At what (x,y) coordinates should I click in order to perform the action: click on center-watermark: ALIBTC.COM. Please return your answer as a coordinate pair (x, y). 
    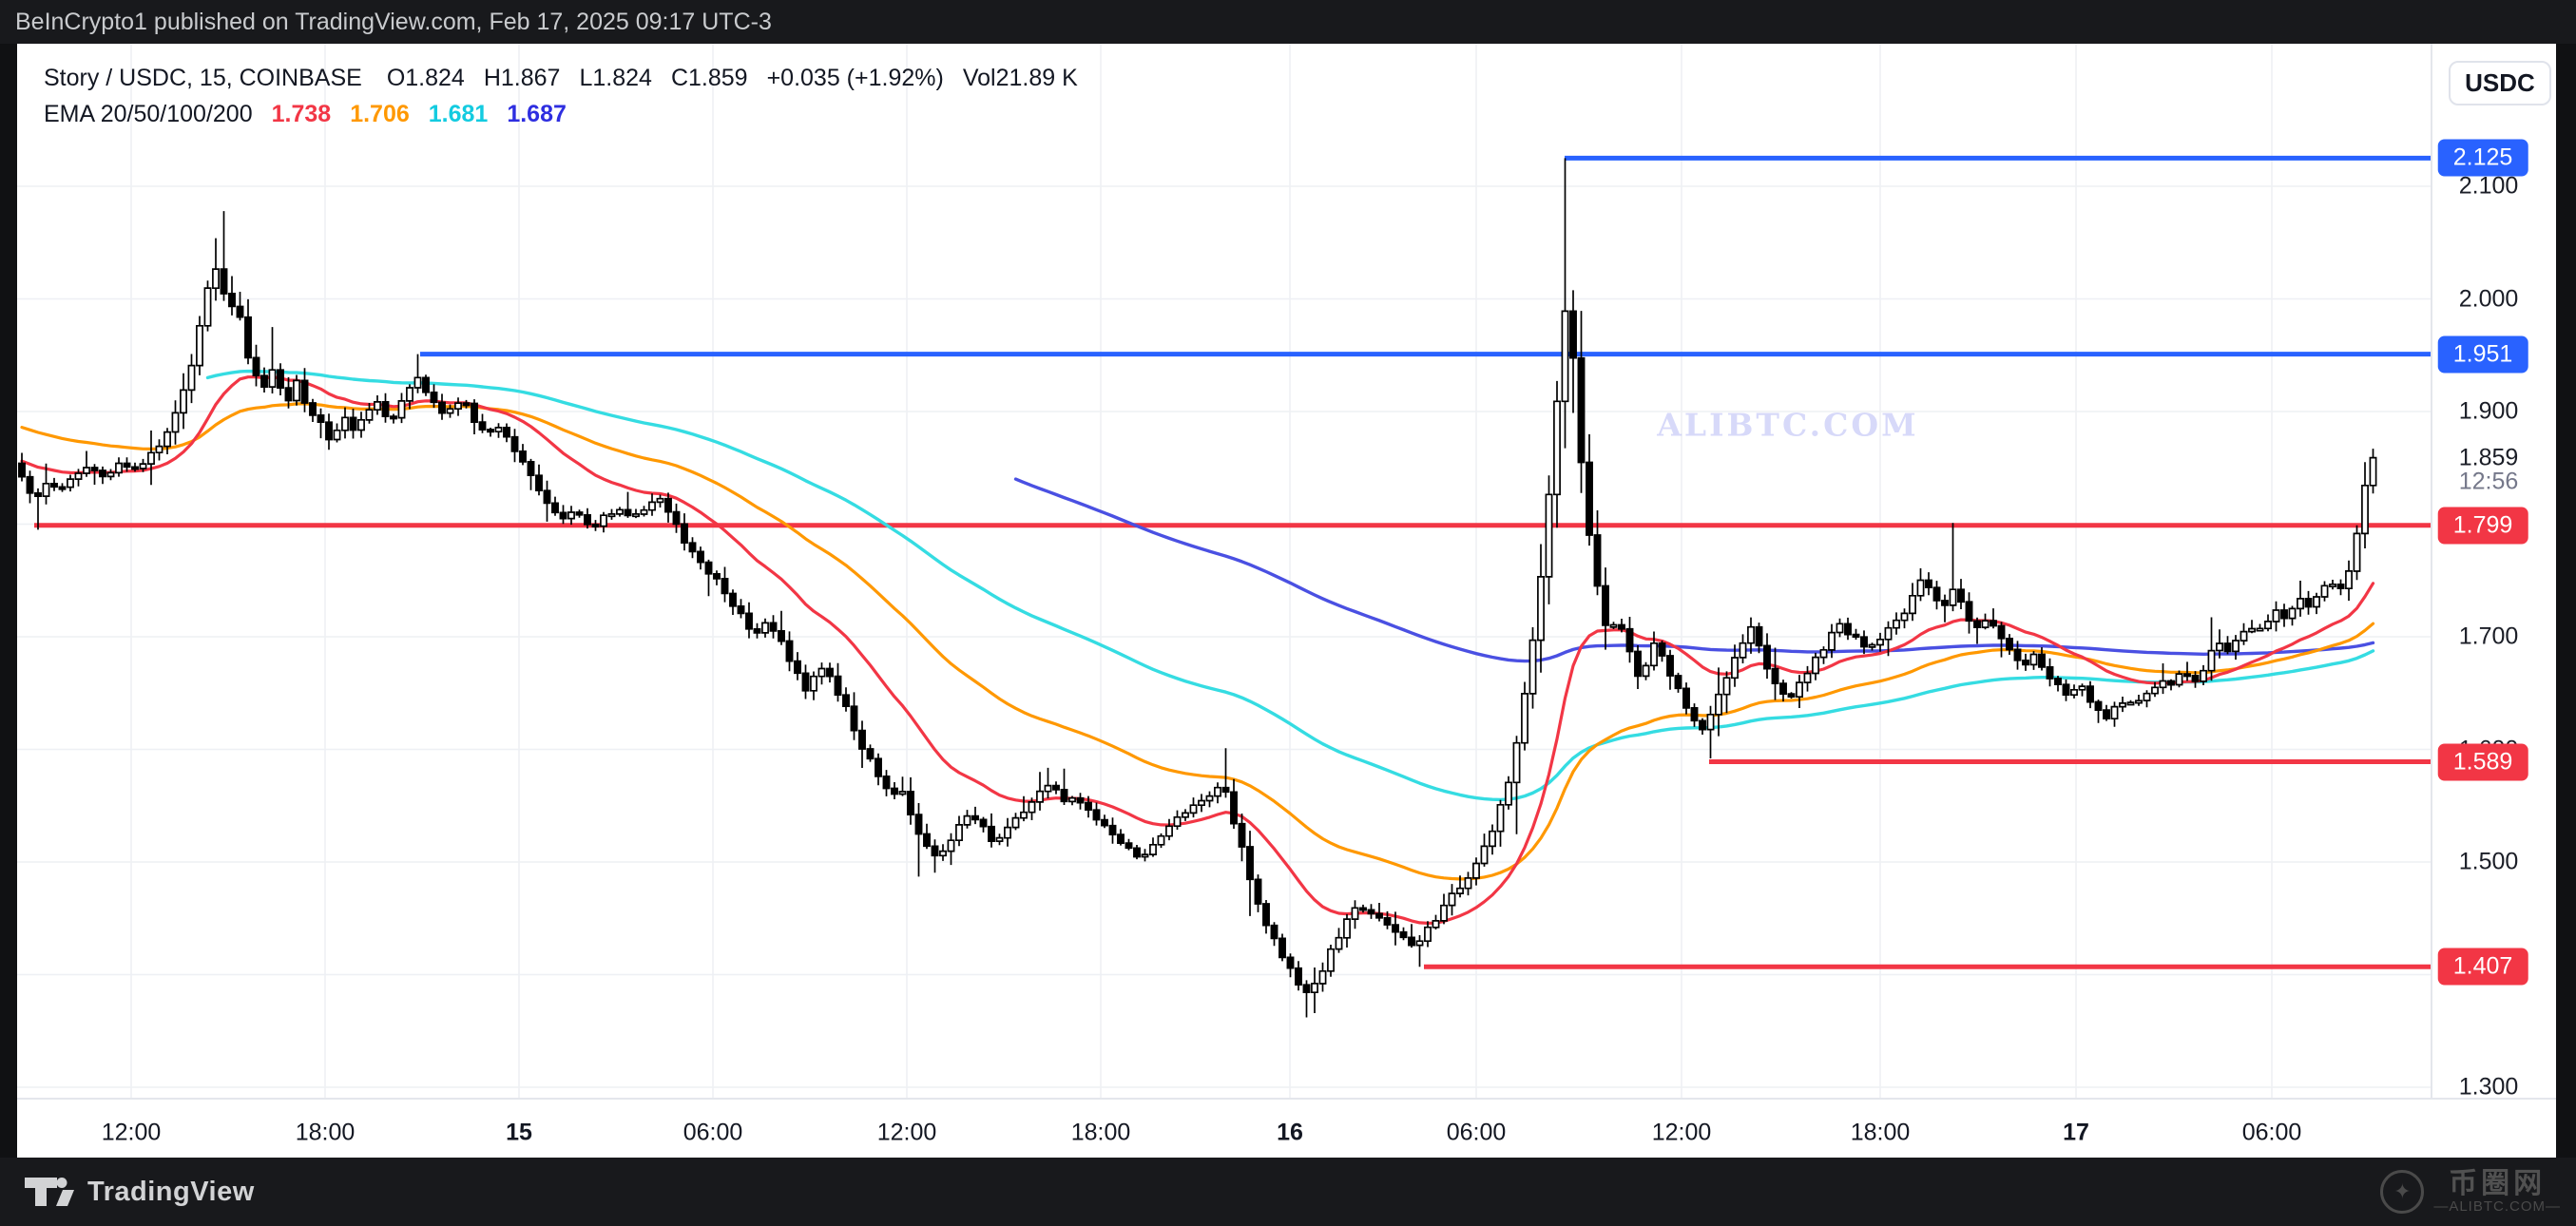
    Looking at the image, I should click on (1788, 425).